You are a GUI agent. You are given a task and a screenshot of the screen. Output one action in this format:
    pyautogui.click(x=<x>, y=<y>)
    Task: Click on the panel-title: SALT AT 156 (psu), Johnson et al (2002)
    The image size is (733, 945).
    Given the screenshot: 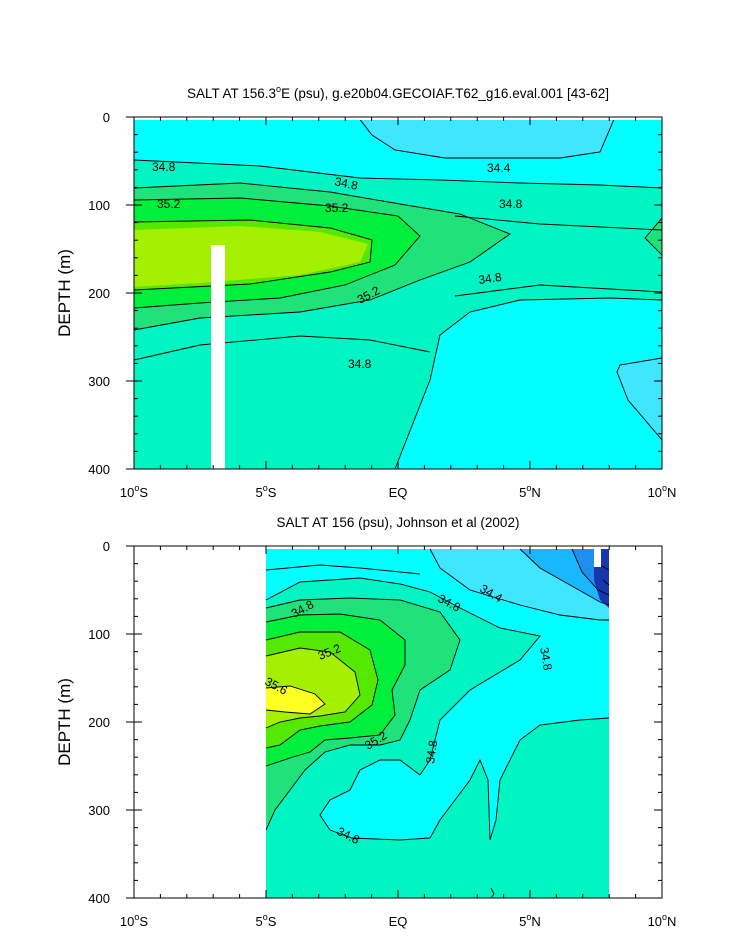 What is the action you would take?
    pyautogui.click(x=398, y=522)
    